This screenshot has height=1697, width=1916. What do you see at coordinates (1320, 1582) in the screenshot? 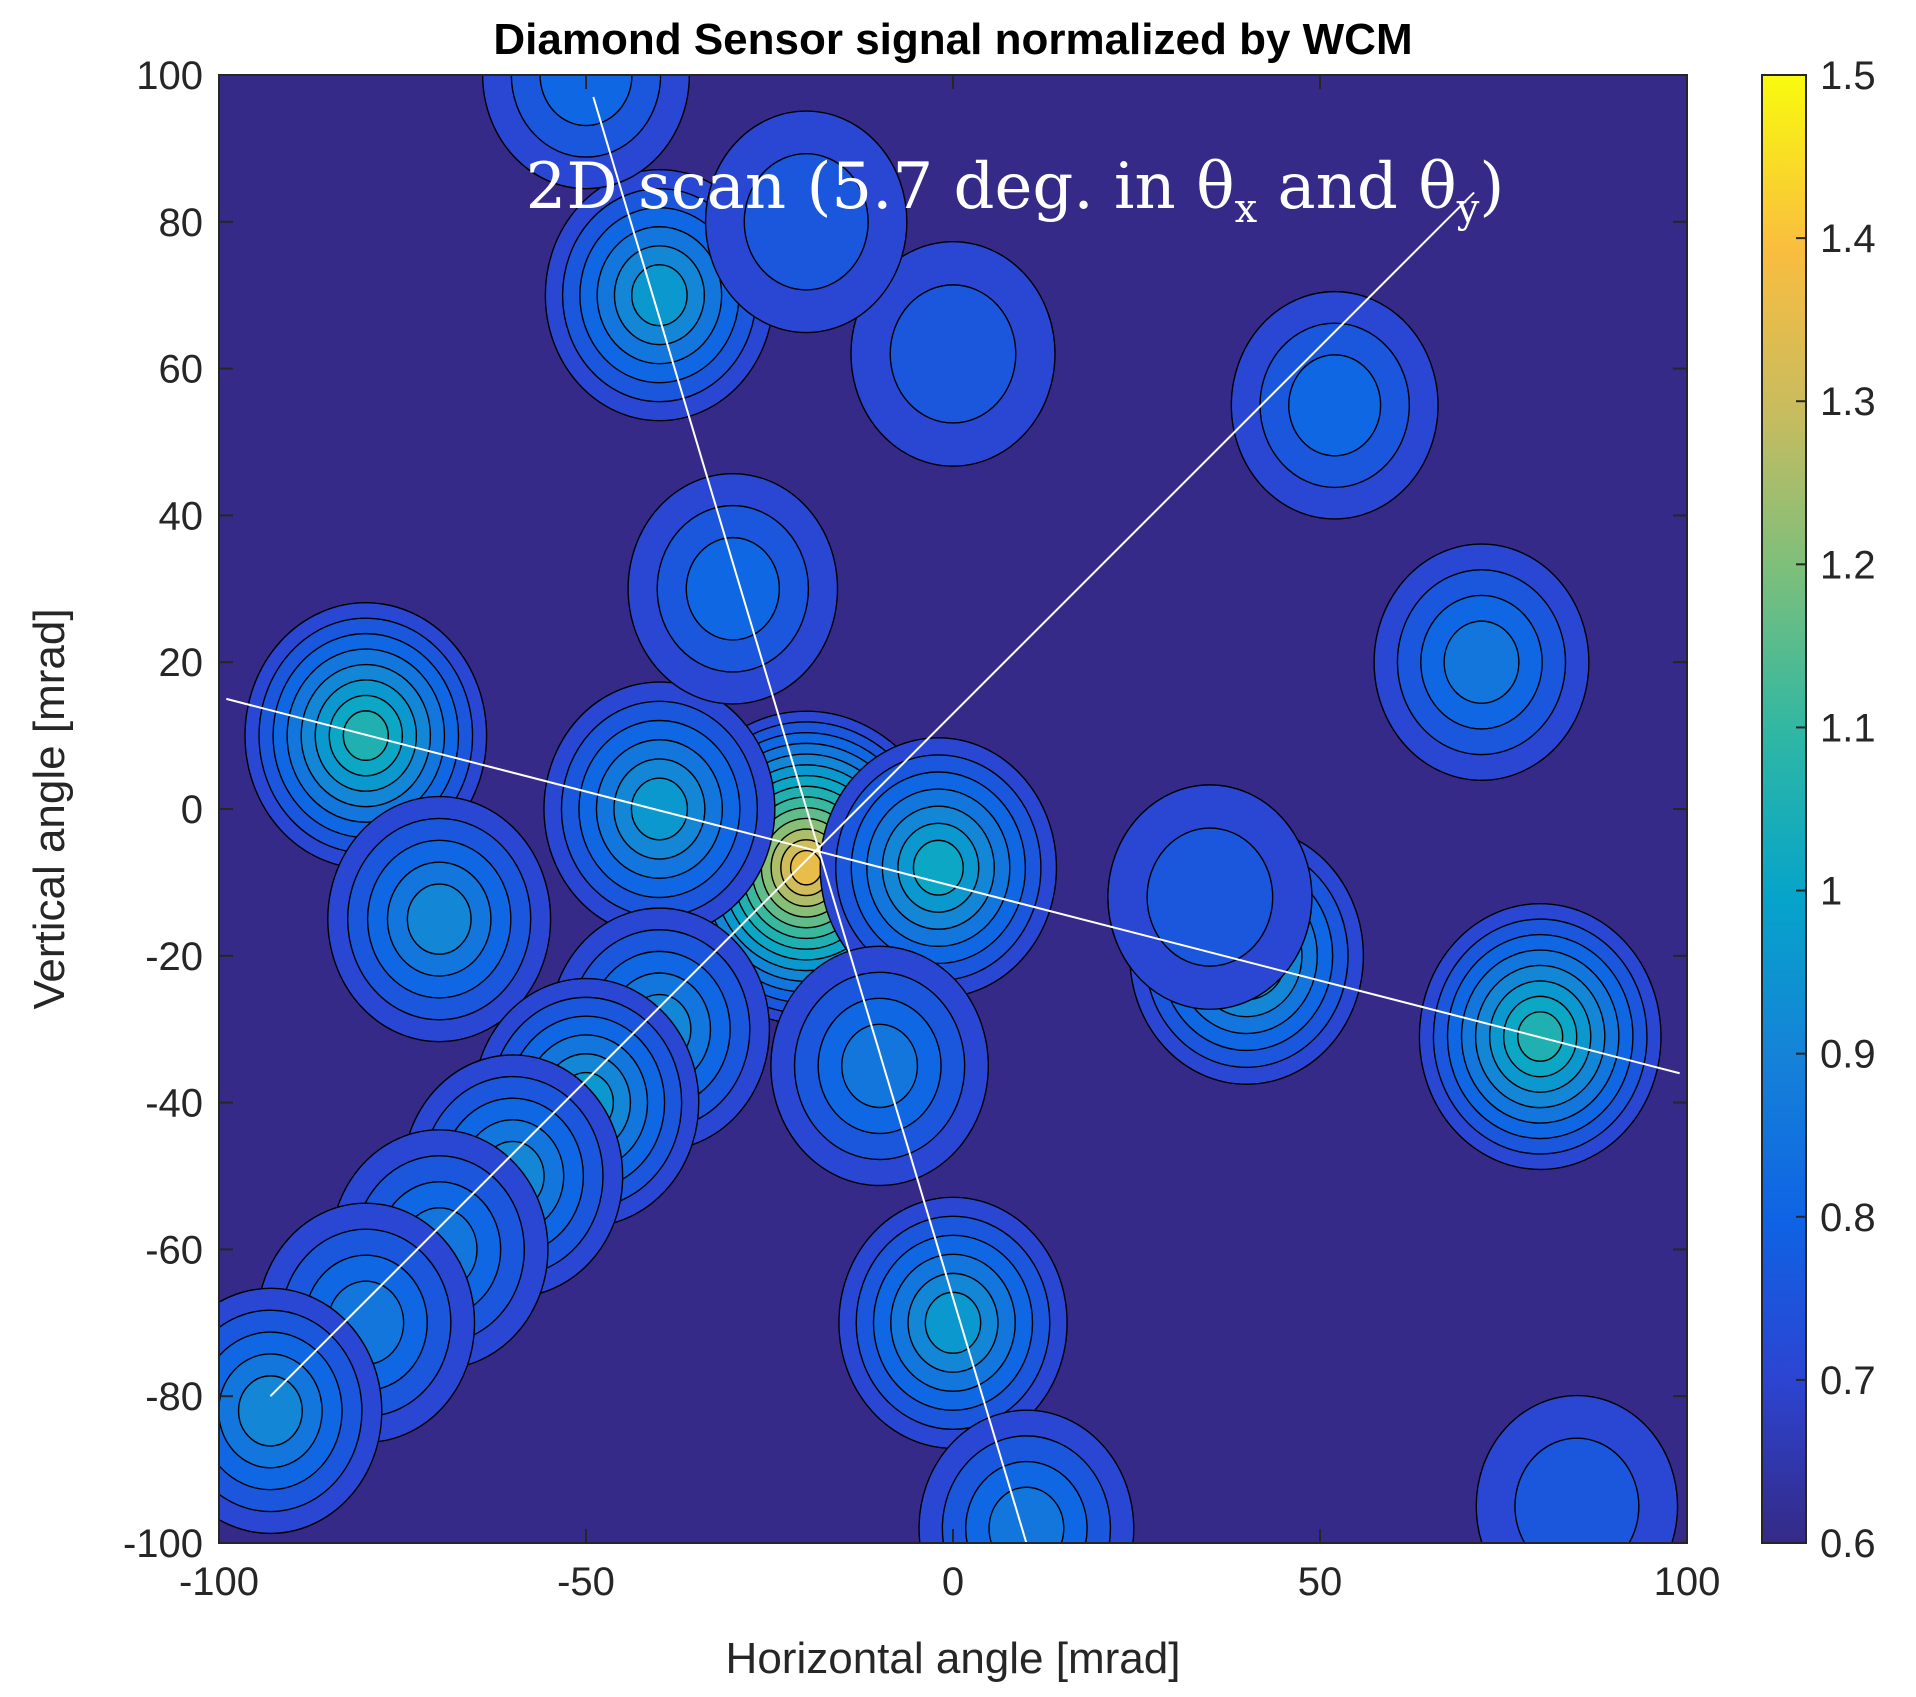
I see `x-tick-label: 50` at bounding box center [1320, 1582].